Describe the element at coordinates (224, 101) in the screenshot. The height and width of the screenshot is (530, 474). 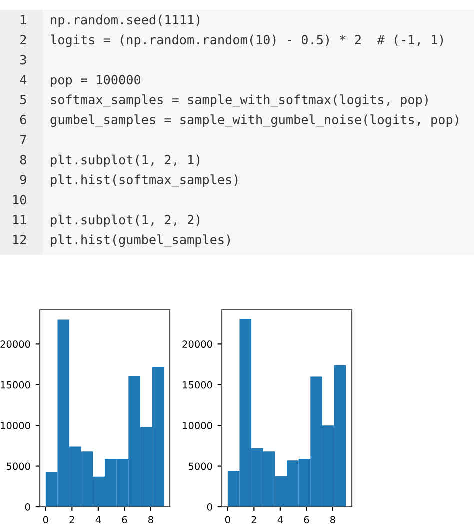
I see `text: 5 softmax_samples = sample_with_softmax(logits, pop)` at that location.